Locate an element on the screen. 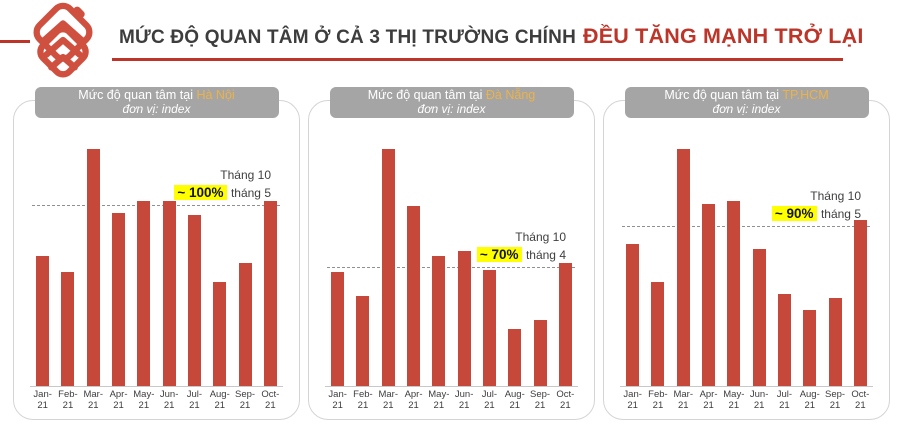 This screenshot has height=438, width=900. chart-title-city: TP.HCM is located at coordinates (805, 95).